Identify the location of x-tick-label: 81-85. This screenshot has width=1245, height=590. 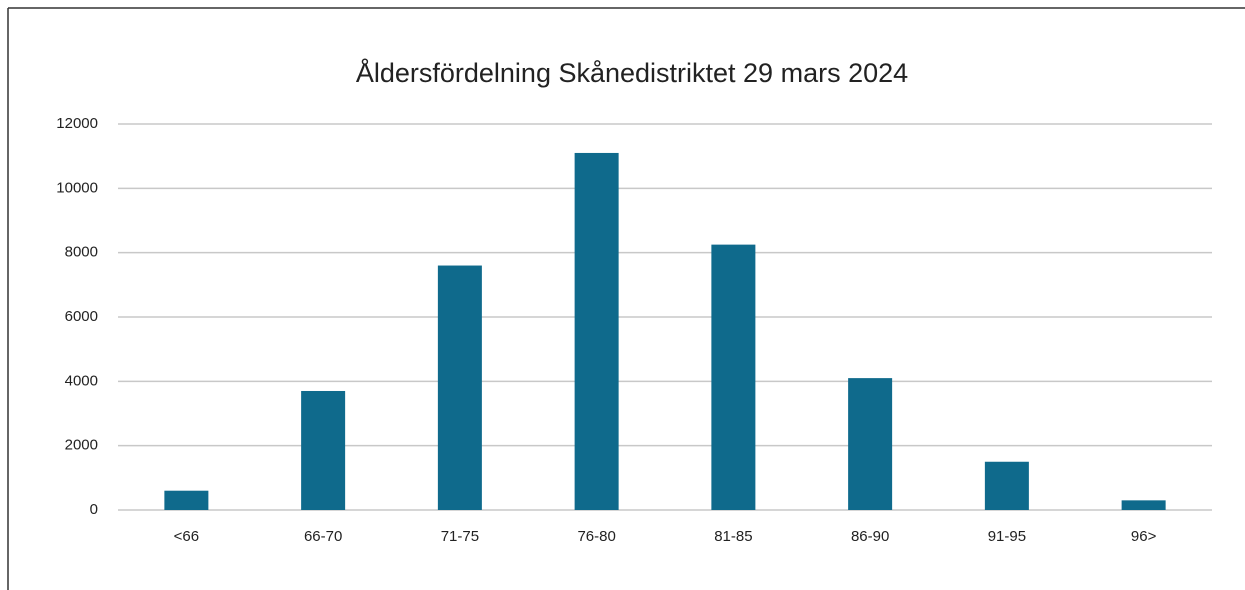
(733, 536).